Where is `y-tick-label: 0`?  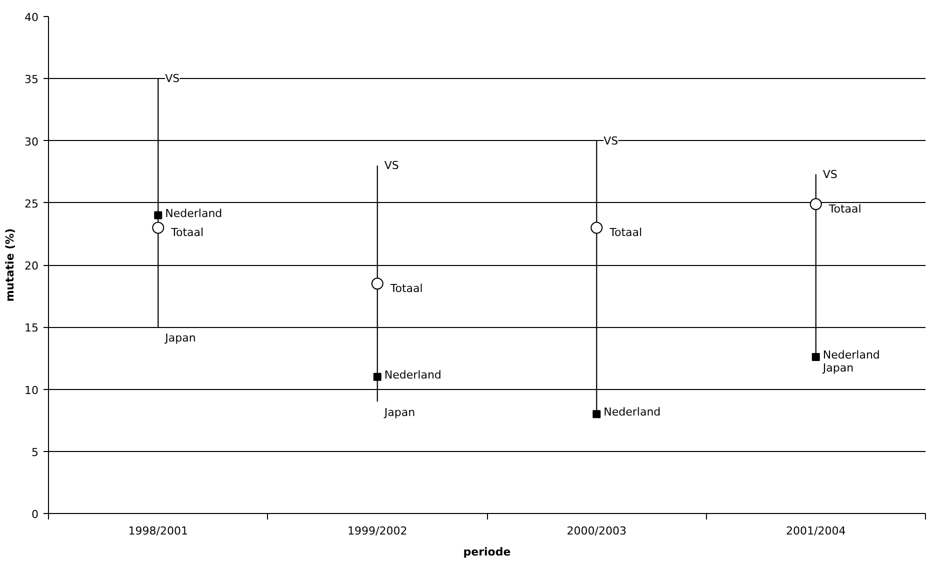
y-tick-label: 0 is located at coordinates (35, 514).